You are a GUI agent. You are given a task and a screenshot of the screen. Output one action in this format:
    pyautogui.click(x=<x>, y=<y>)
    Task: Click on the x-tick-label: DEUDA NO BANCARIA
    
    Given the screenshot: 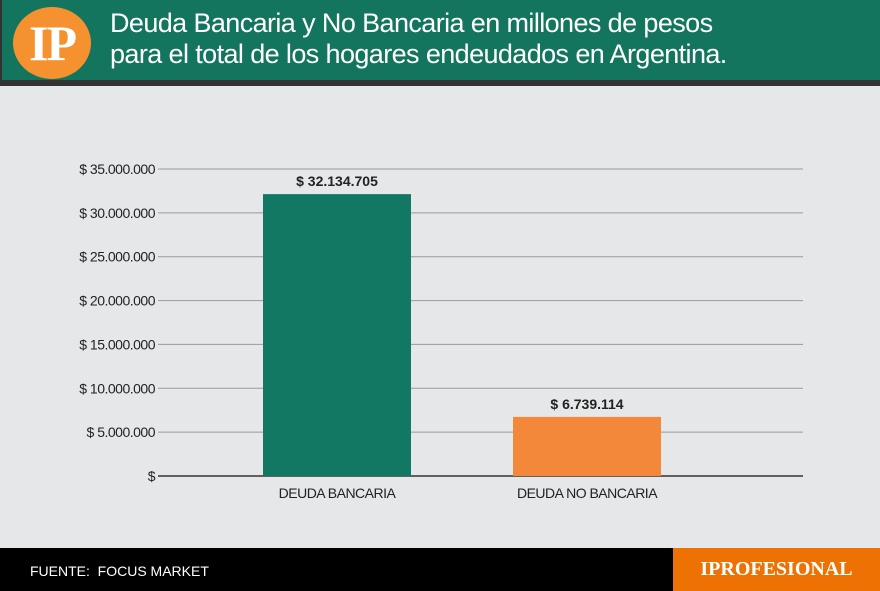 What is the action you would take?
    pyautogui.click(x=587, y=493)
    